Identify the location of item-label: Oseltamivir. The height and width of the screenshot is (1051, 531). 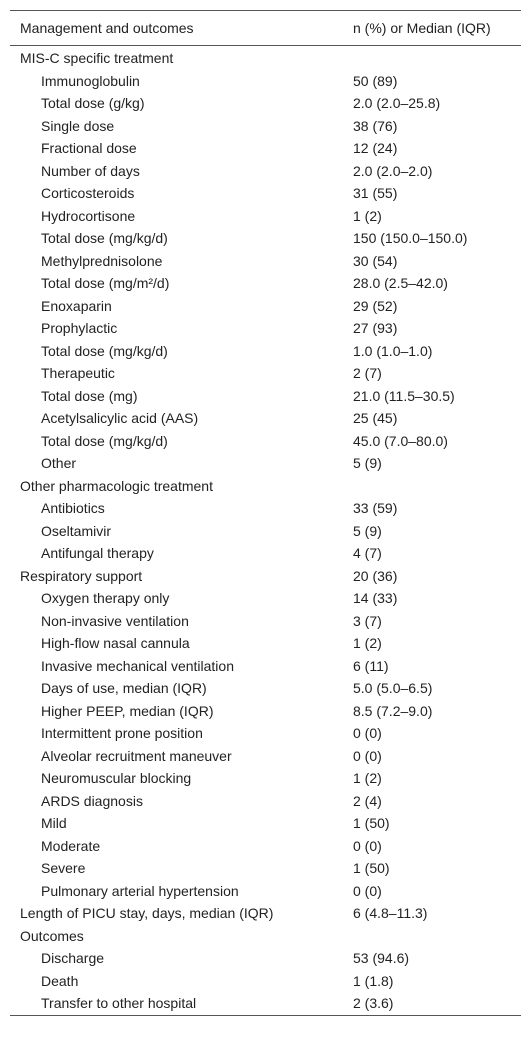
(76, 530).